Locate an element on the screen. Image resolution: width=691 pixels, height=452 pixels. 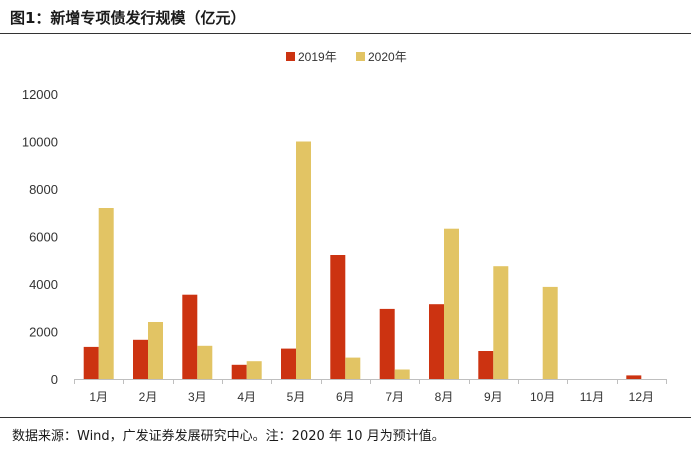
bottom-rule is located at coordinates (345, 417).